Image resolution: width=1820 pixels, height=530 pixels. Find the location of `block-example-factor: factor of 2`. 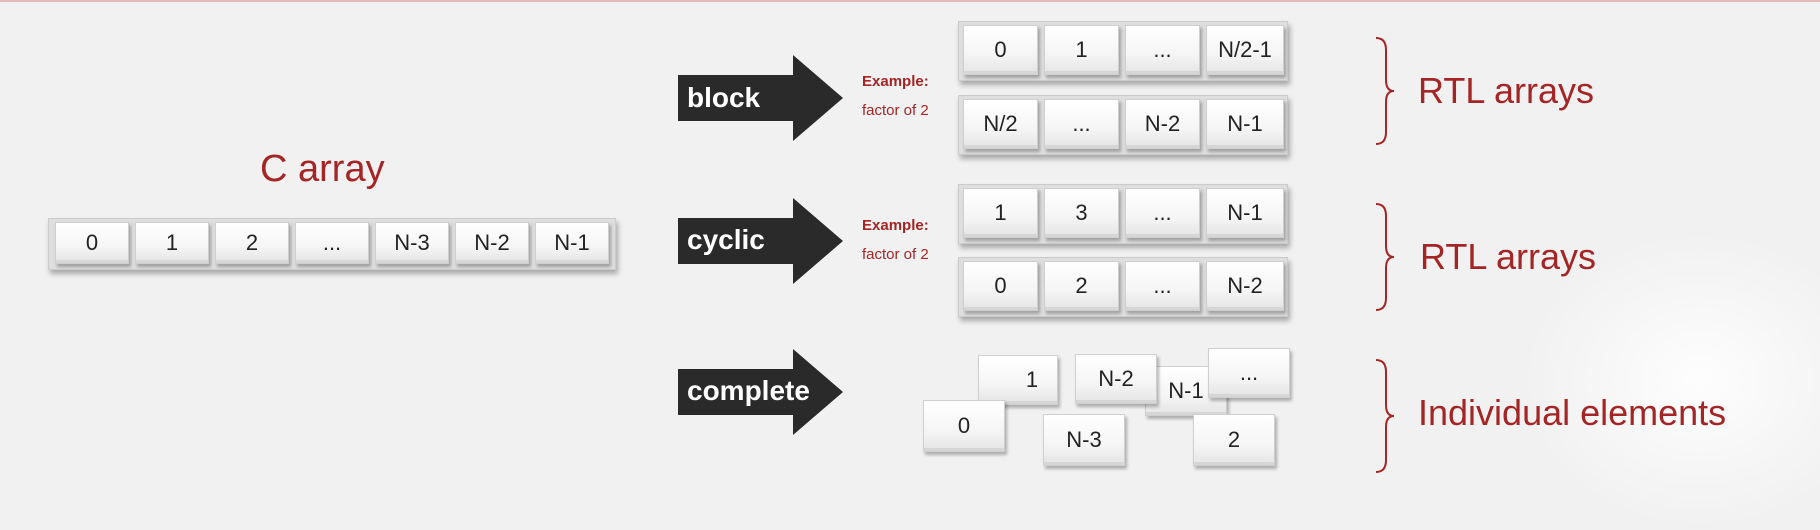

block-example-factor: factor of 2 is located at coordinates (895, 110).